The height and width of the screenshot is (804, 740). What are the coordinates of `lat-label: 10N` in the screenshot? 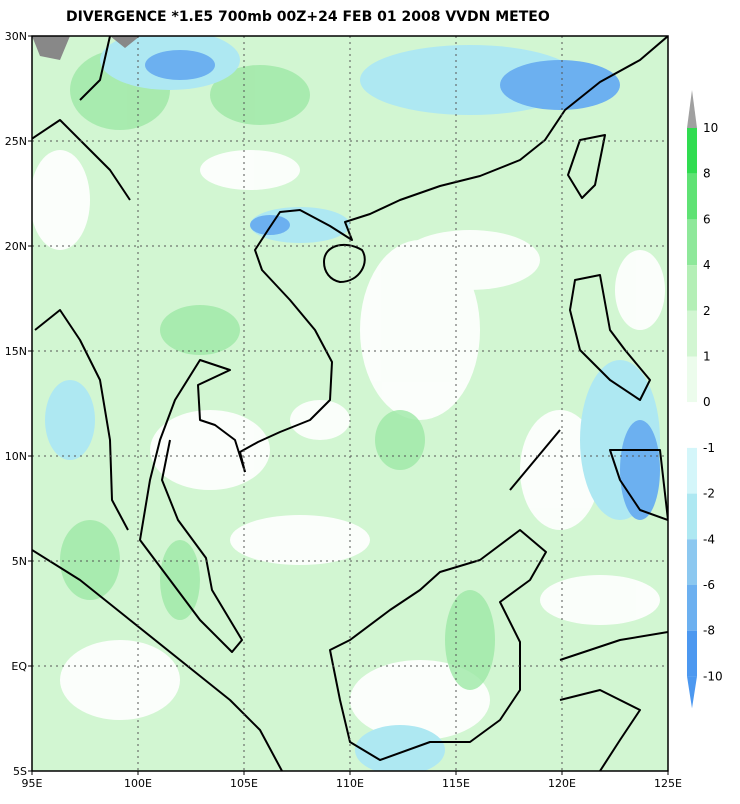 It's located at (16, 456).